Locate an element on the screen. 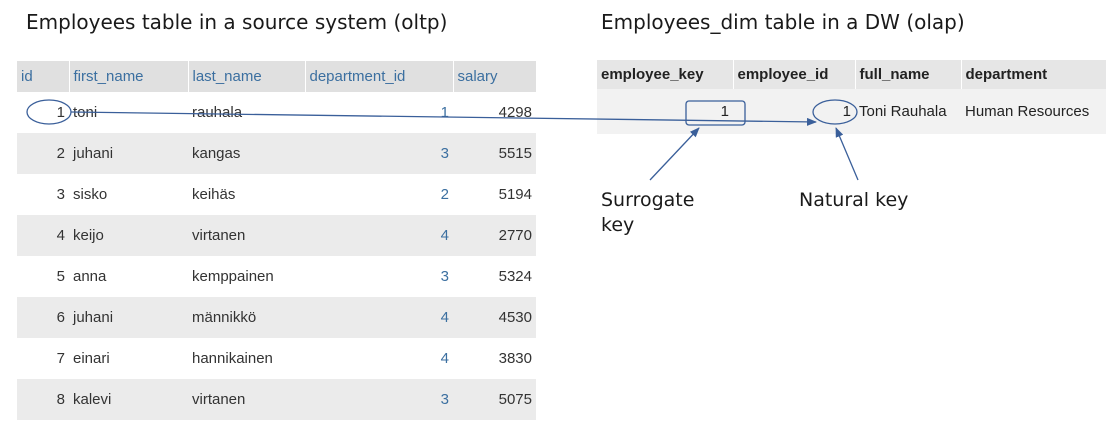 This screenshot has width=1113, height=426. id-cell: 1 is located at coordinates (60, 112).